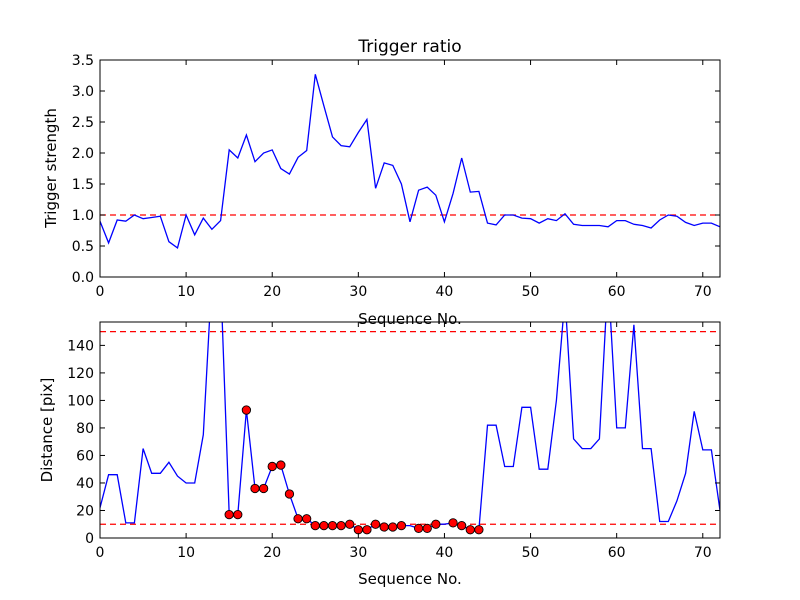  Describe the element at coordinates (354, 470) in the screenshot. I see `markers` at that location.